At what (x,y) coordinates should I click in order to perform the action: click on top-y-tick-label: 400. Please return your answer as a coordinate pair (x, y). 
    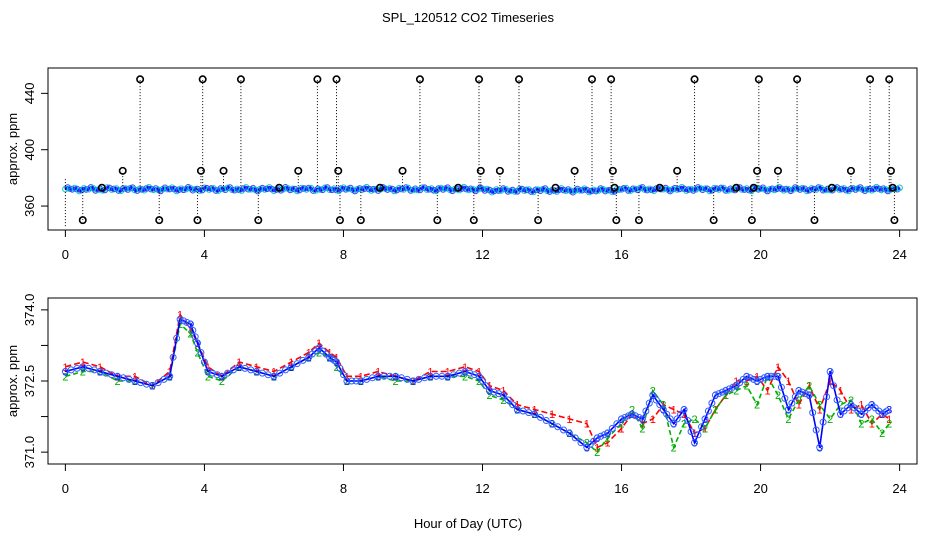
    Looking at the image, I should click on (29, 150).